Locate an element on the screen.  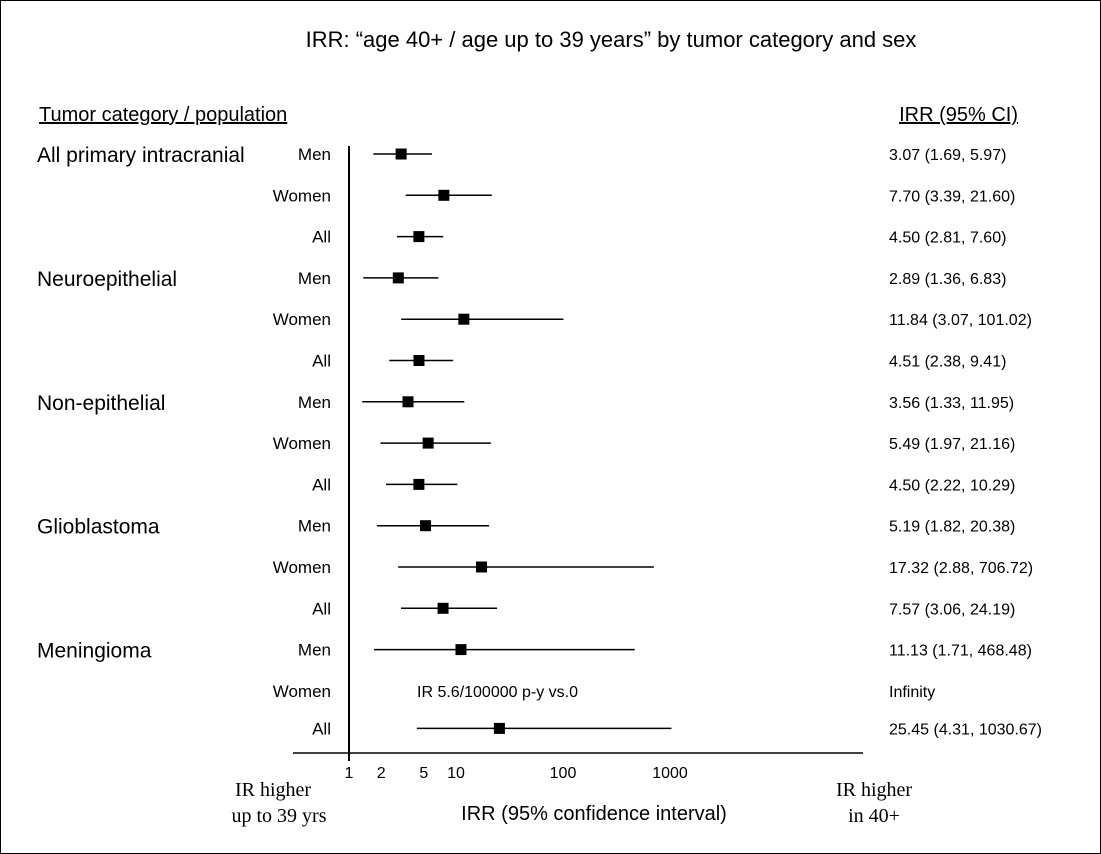
left-axis-note-line2: up to 39 yrs is located at coordinates (279, 816).